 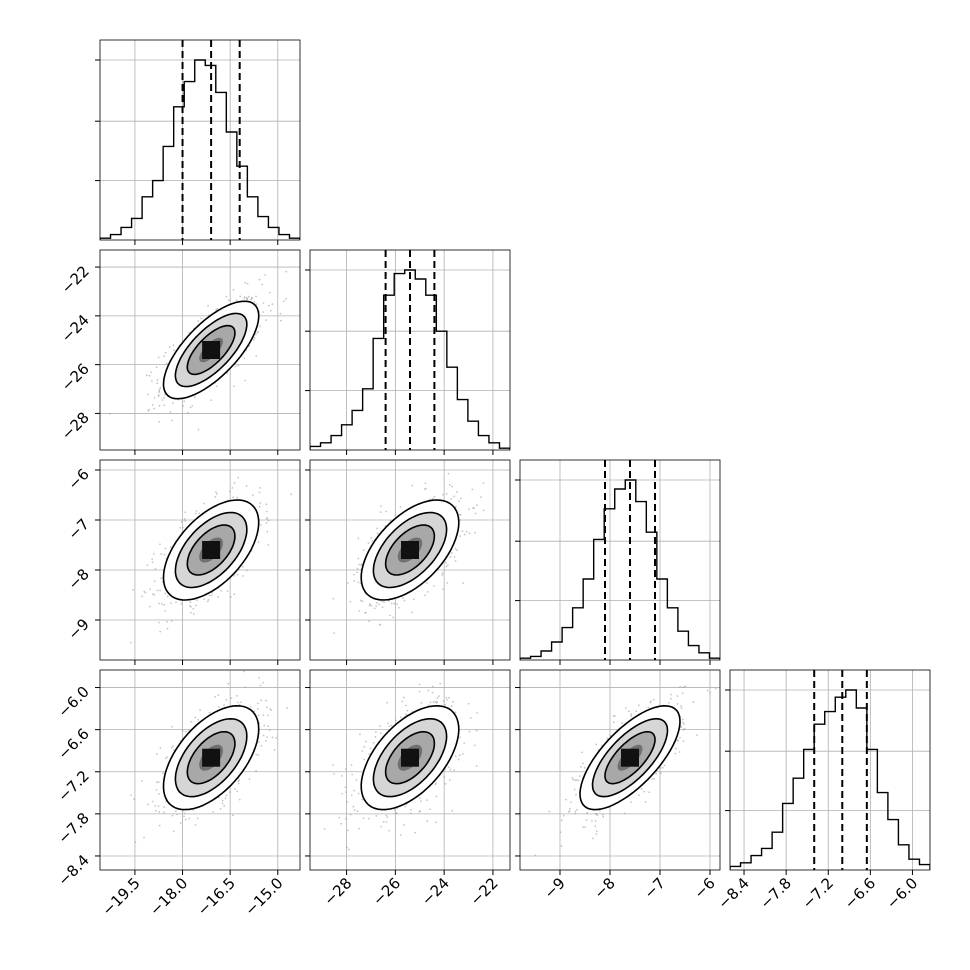 I want to click on x-tick-label: −9, so click(x=554, y=888).